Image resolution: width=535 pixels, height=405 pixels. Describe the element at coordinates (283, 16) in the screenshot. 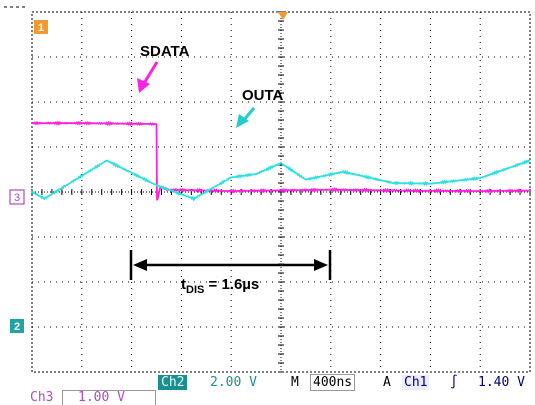

I see `trigger-position-marker` at that location.